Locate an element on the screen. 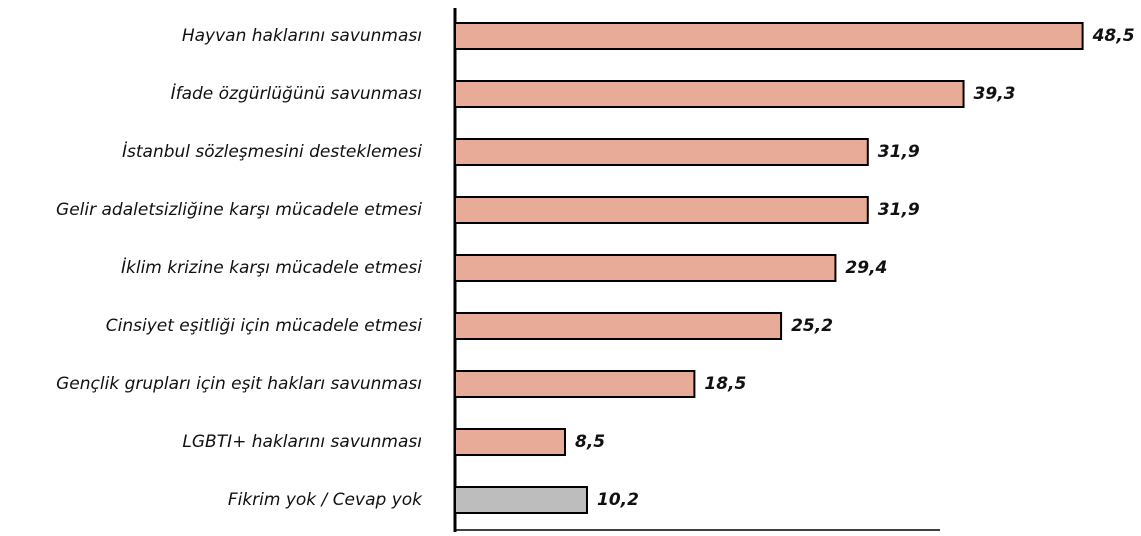 This screenshot has width=1141, height=536. category-label: İfade özgürlüğünü savunması is located at coordinates (296, 93).